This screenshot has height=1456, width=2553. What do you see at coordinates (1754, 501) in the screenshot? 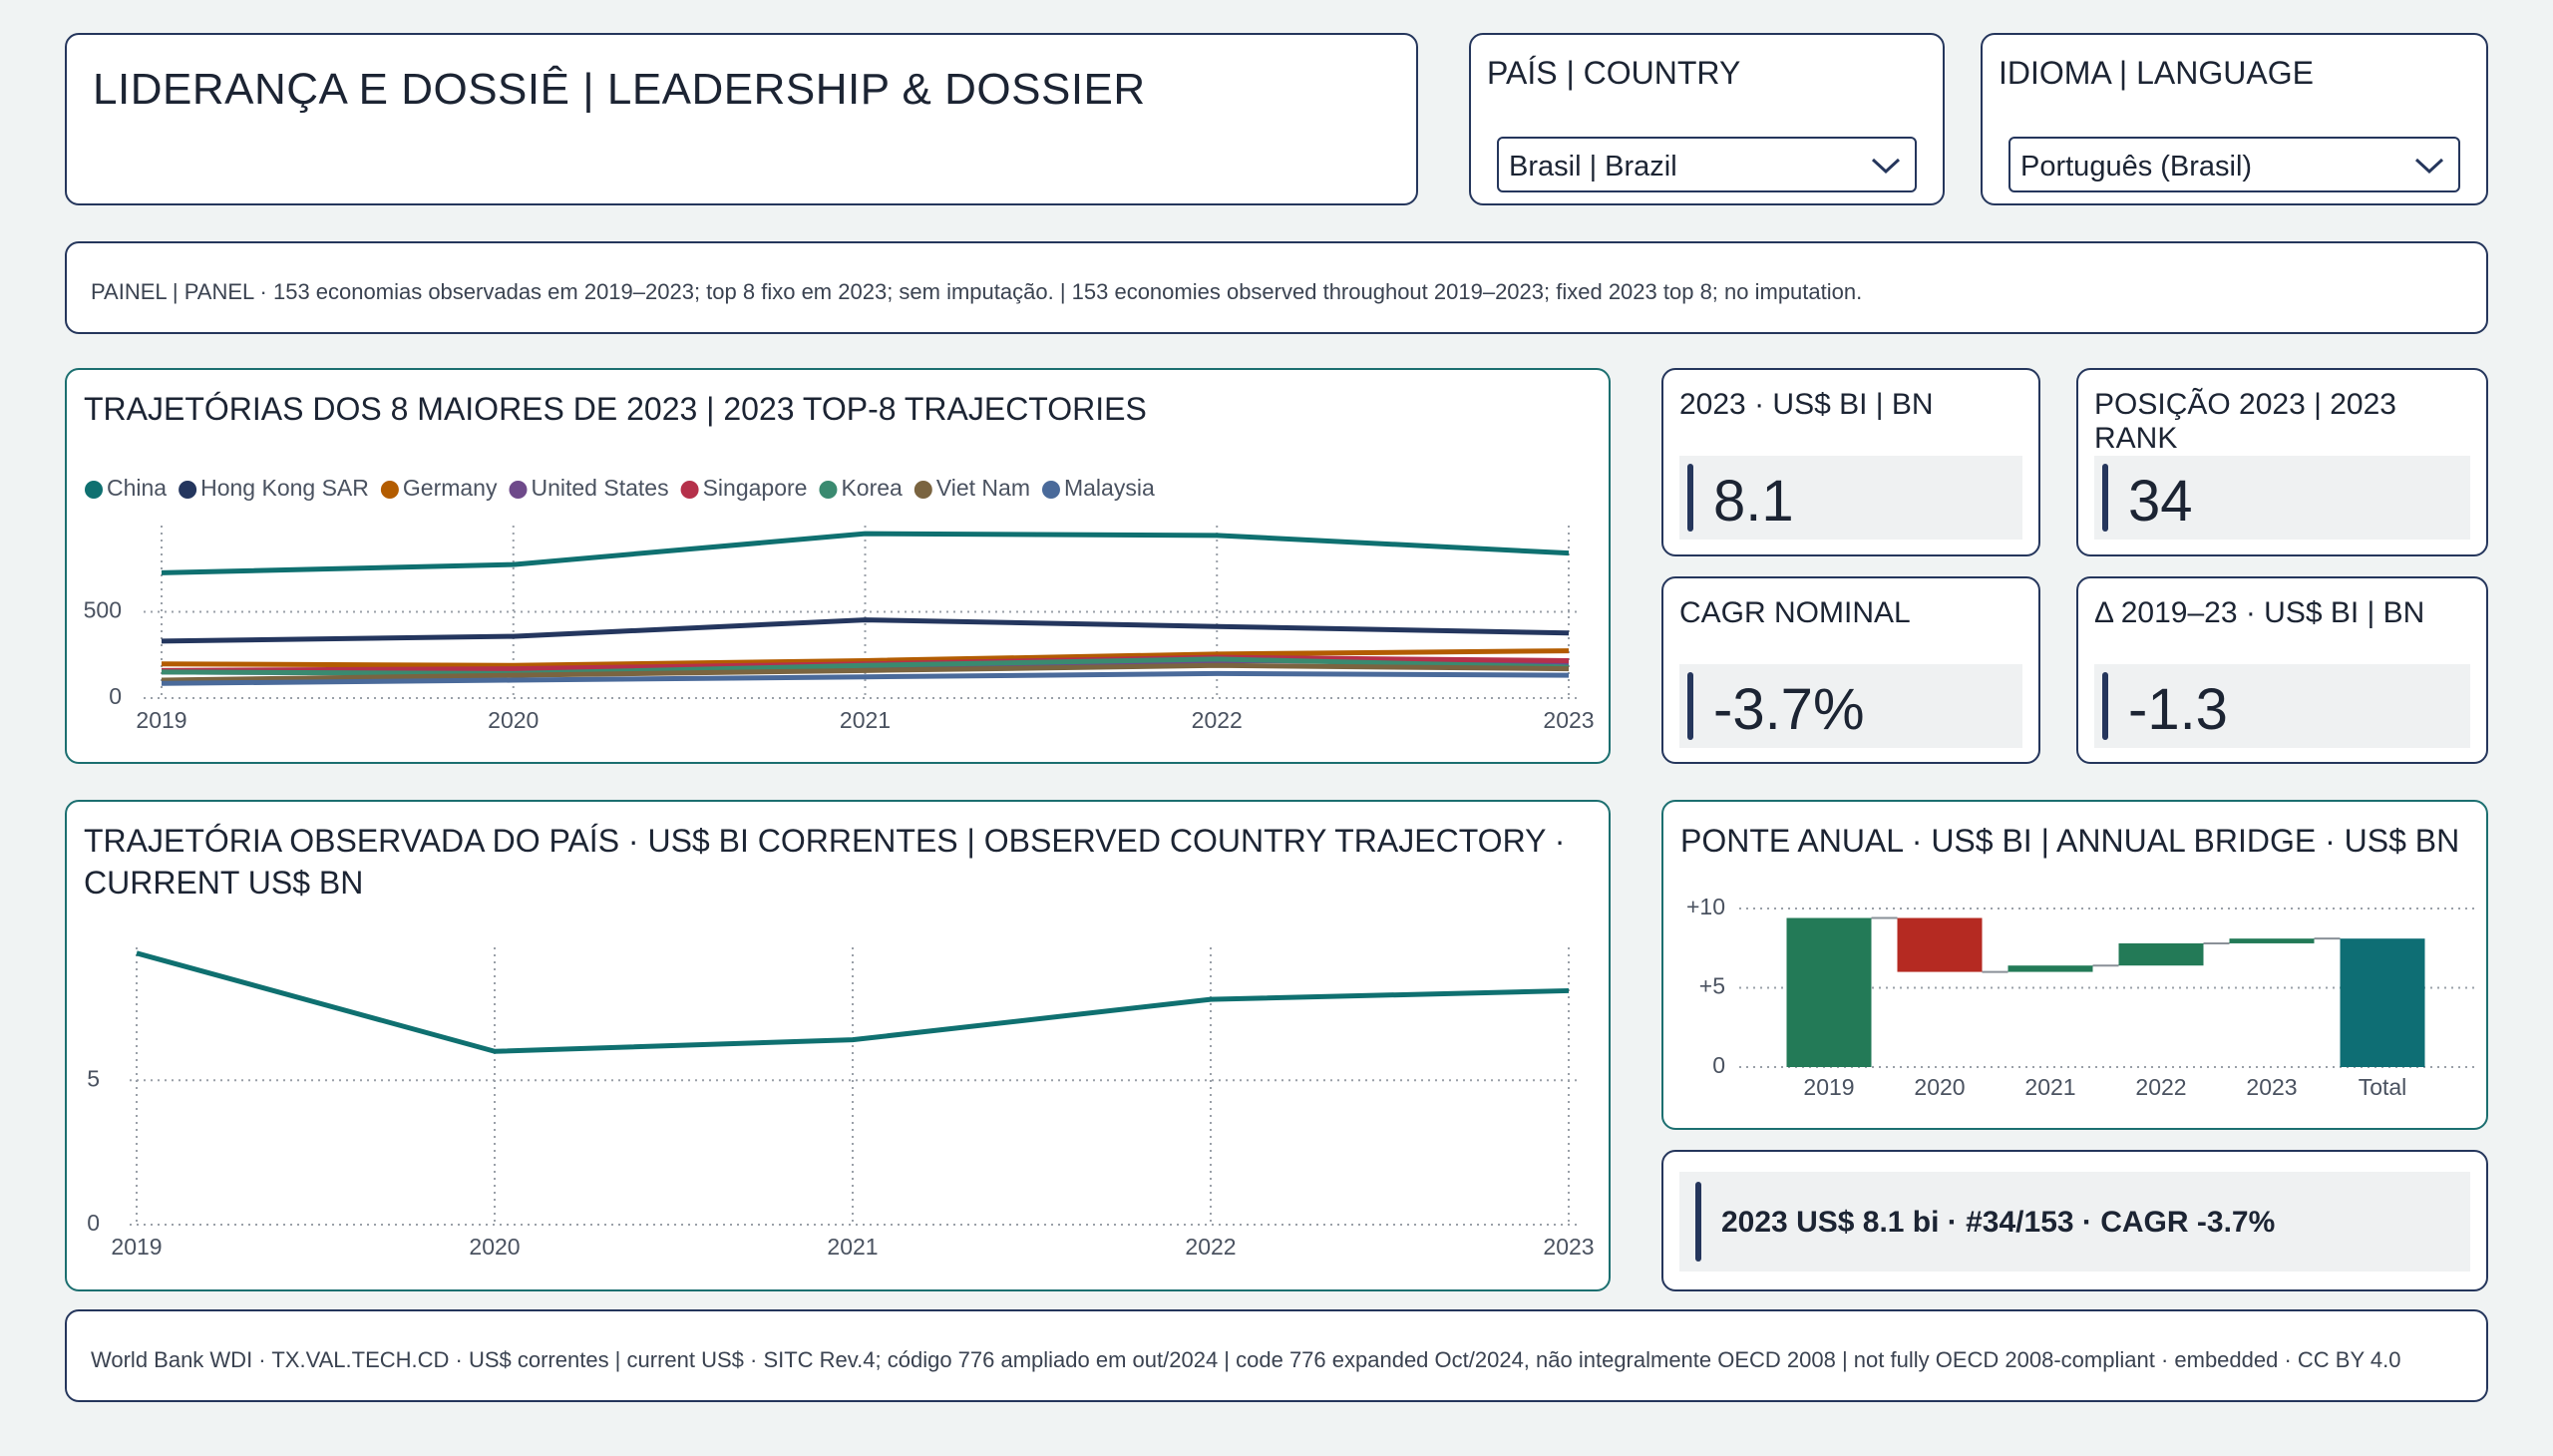
I see `kpi-value: 8.1` at bounding box center [1754, 501].